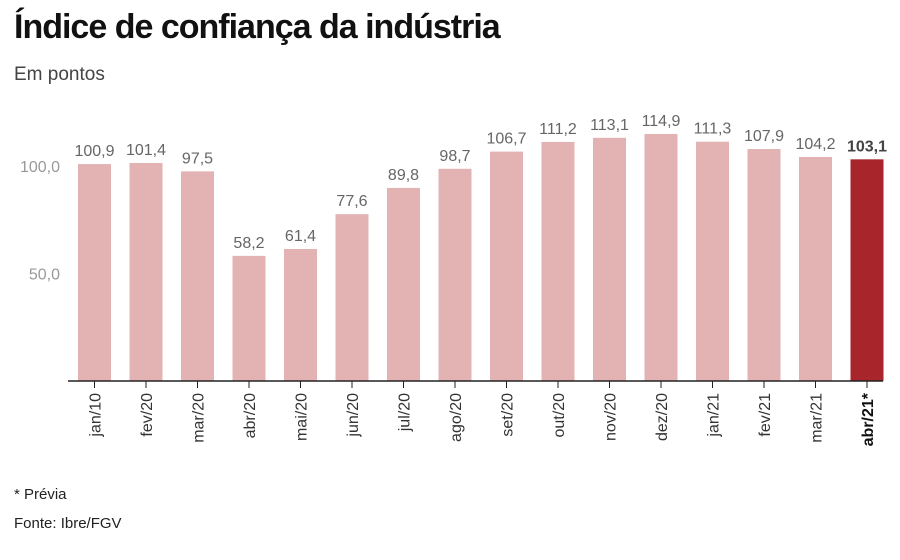 The height and width of the screenshot is (560, 900). What do you see at coordinates (661, 121) in the screenshot?
I see `bar-value-label: 114,9` at bounding box center [661, 121].